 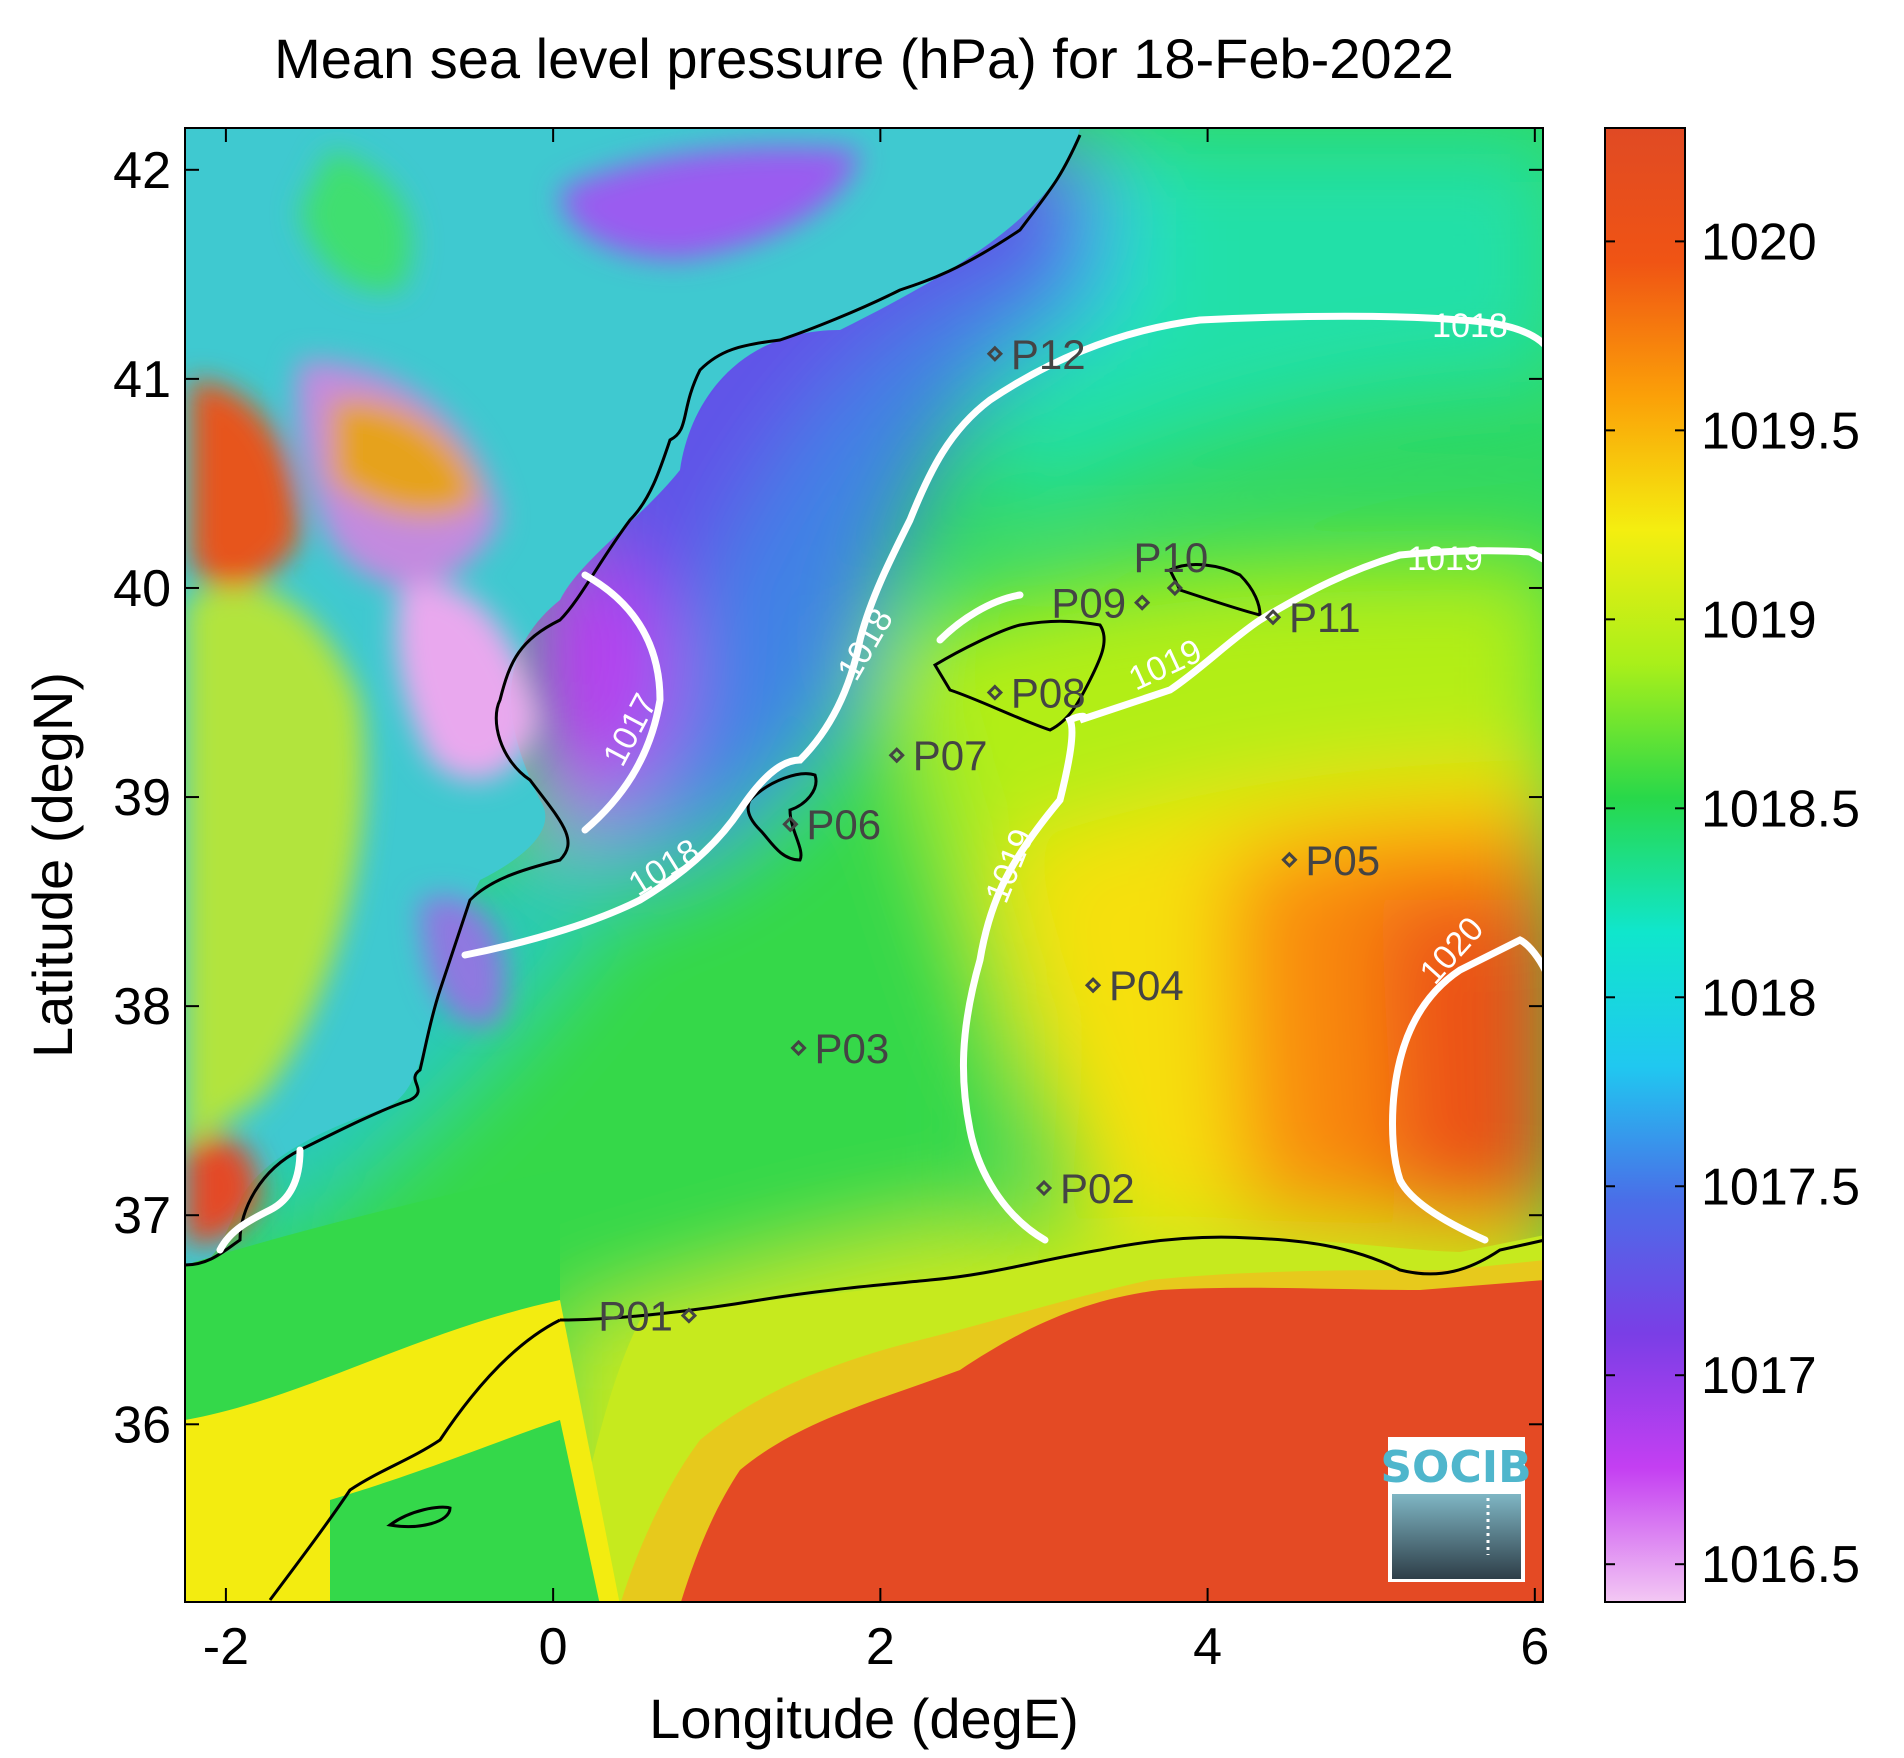 What do you see at coordinates (1759, 620) in the screenshot?
I see `colorbar-tick-label: 1019` at bounding box center [1759, 620].